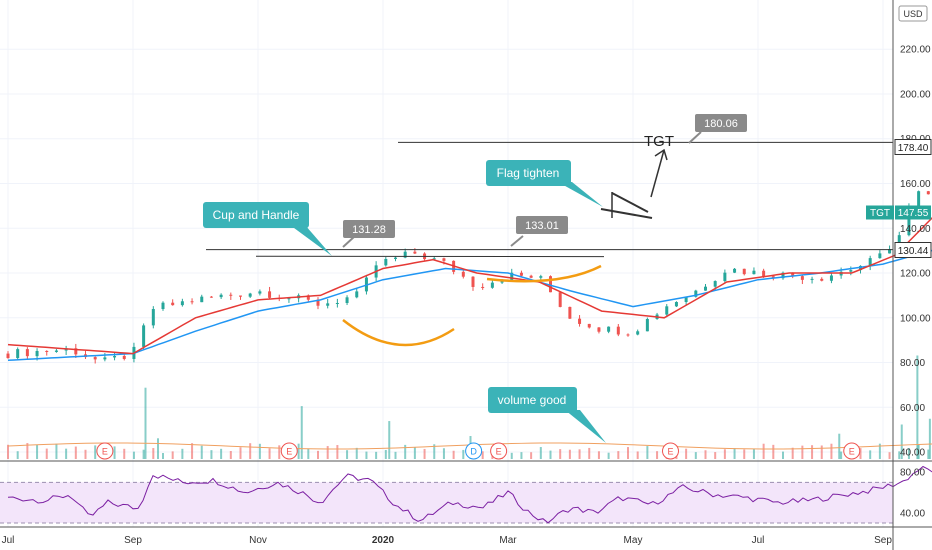 The height and width of the screenshot is (550, 932). I want to click on marker-label: E, so click(499, 452).